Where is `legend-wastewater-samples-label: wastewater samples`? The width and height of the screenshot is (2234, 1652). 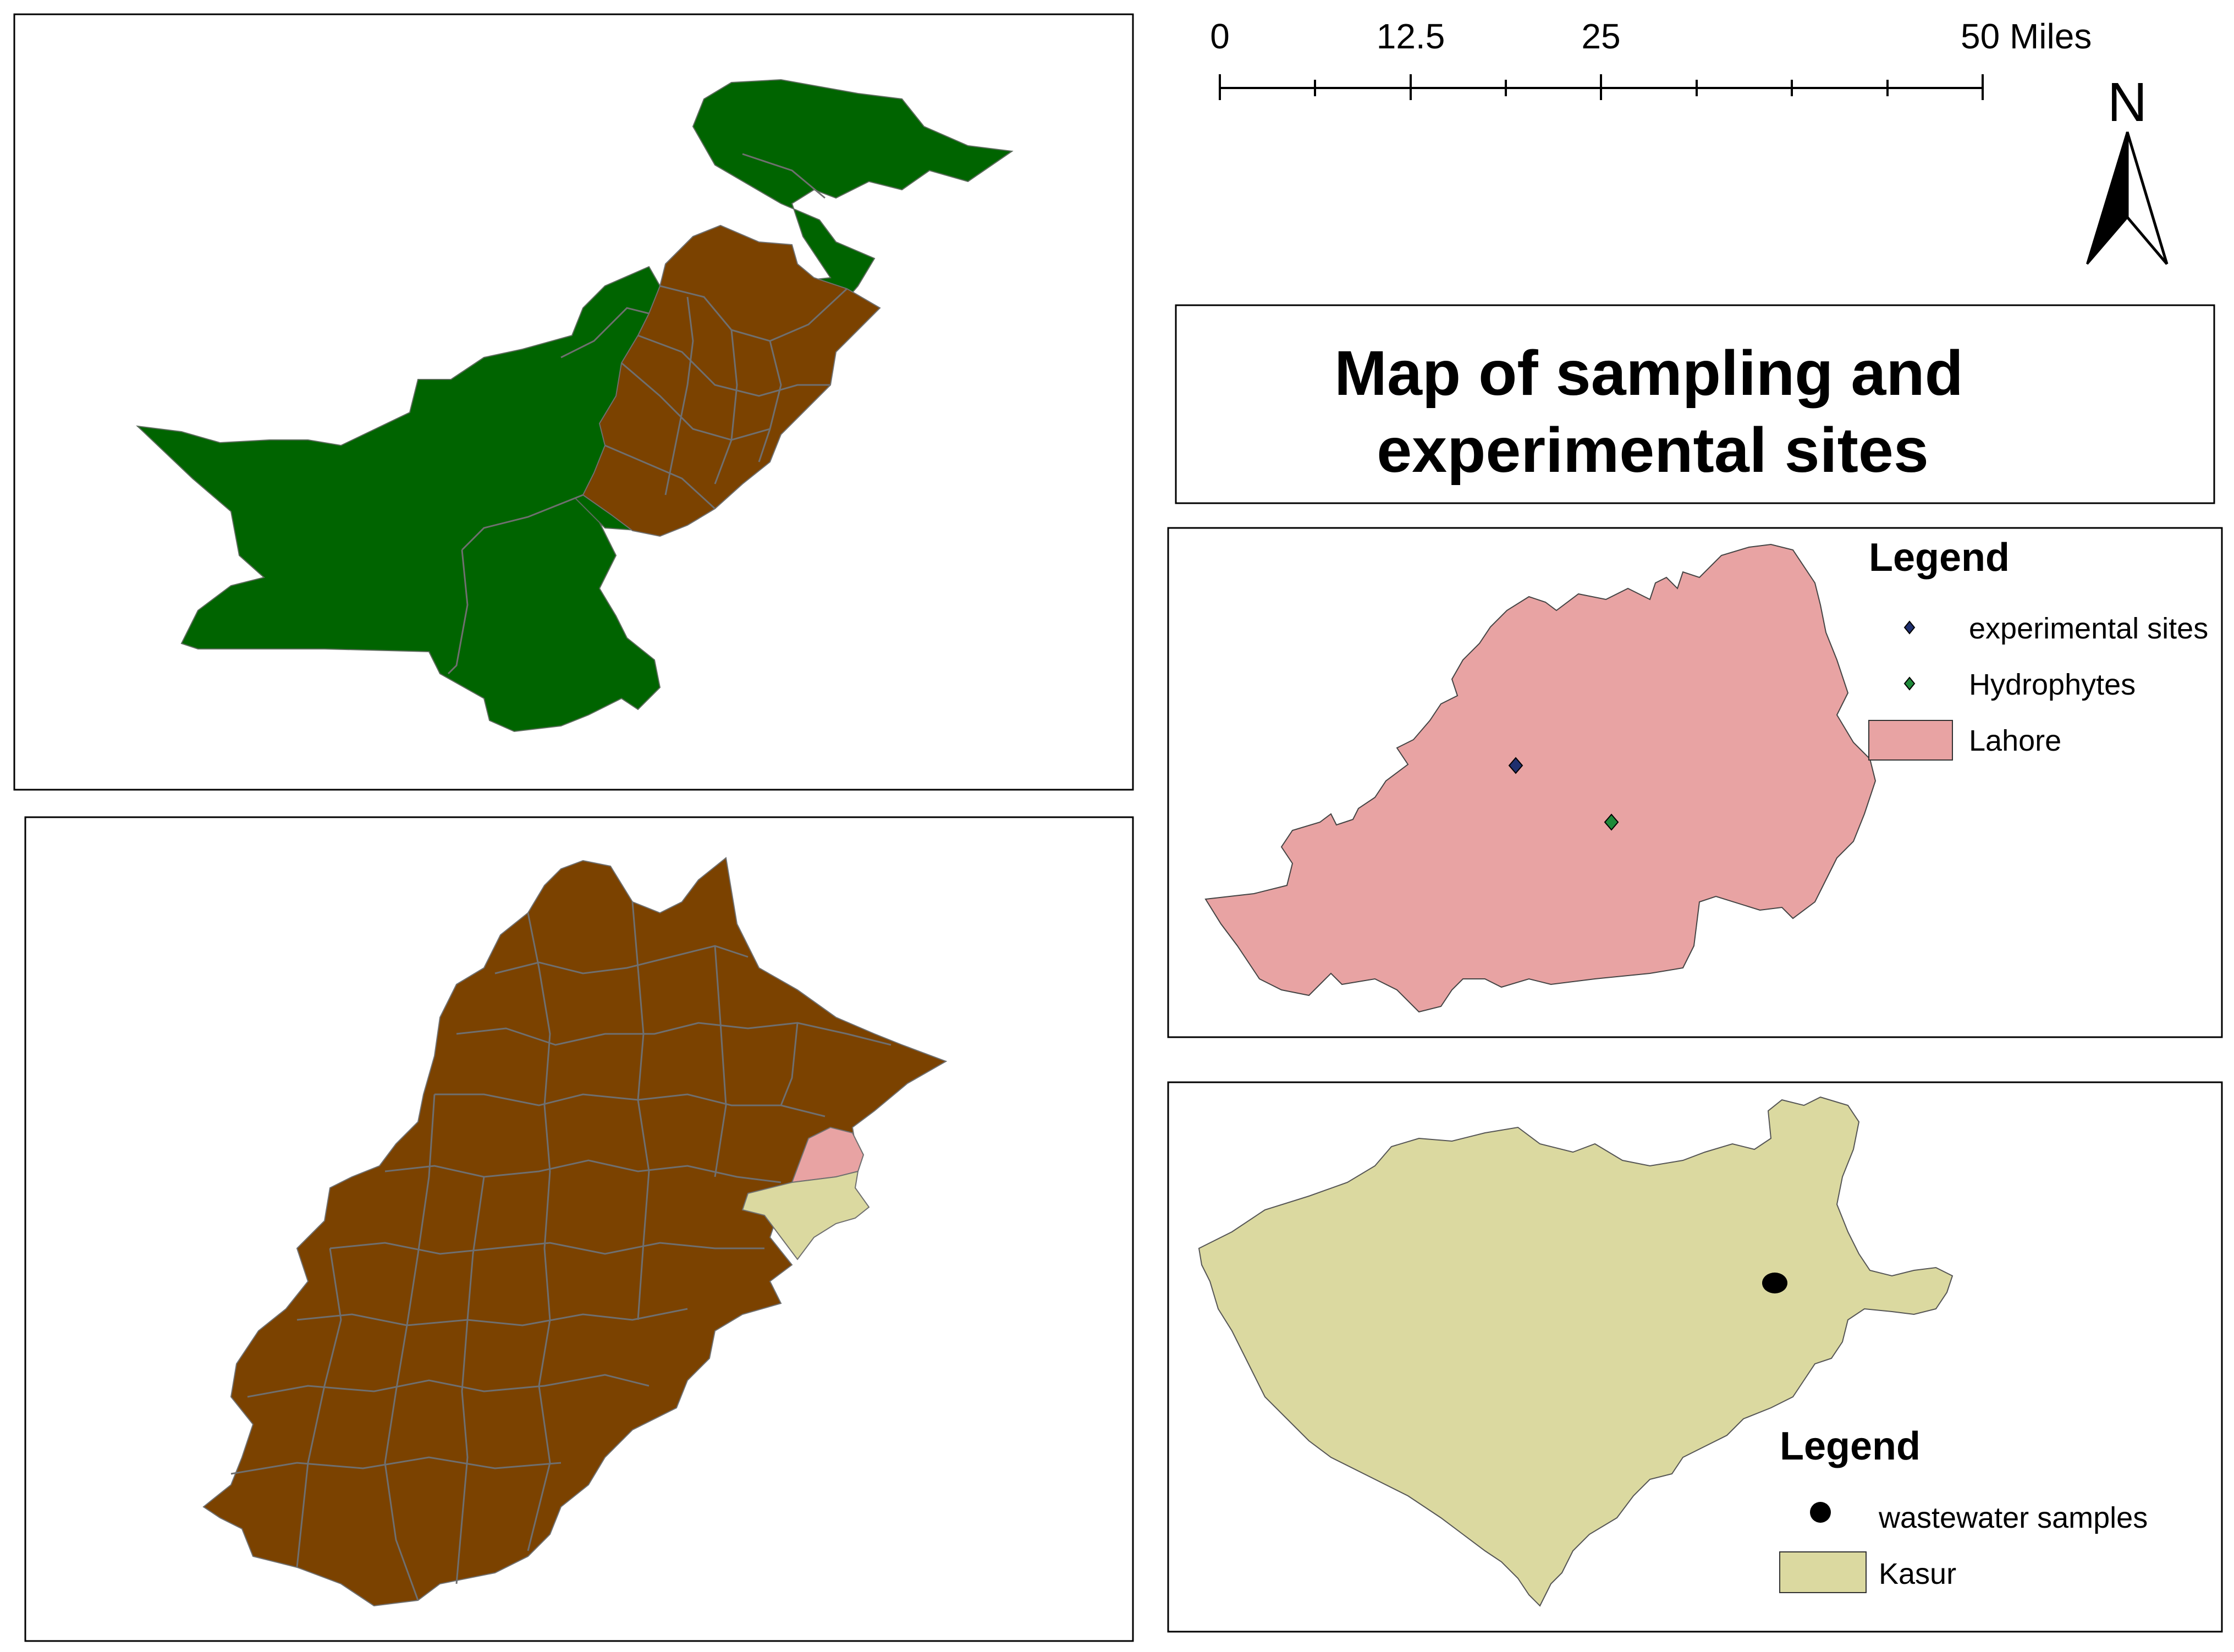 legend-wastewater-samples-label: wastewater samples is located at coordinates (2013, 1518).